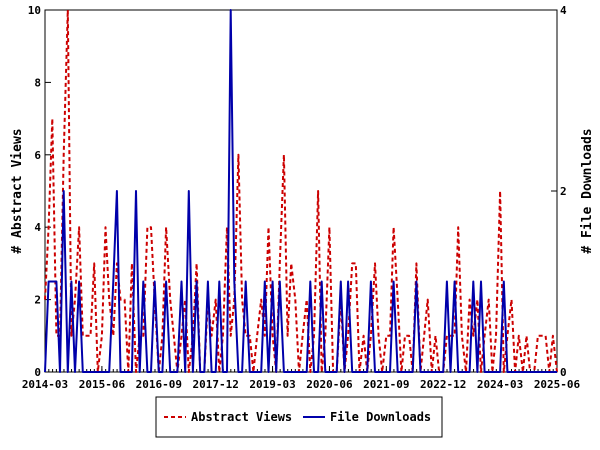 The width and height of the screenshot is (600, 450). Describe the element at coordinates (39, 191) in the screenshot. I see `y-axis-left: 0 2 4 6 8 10` at that location.